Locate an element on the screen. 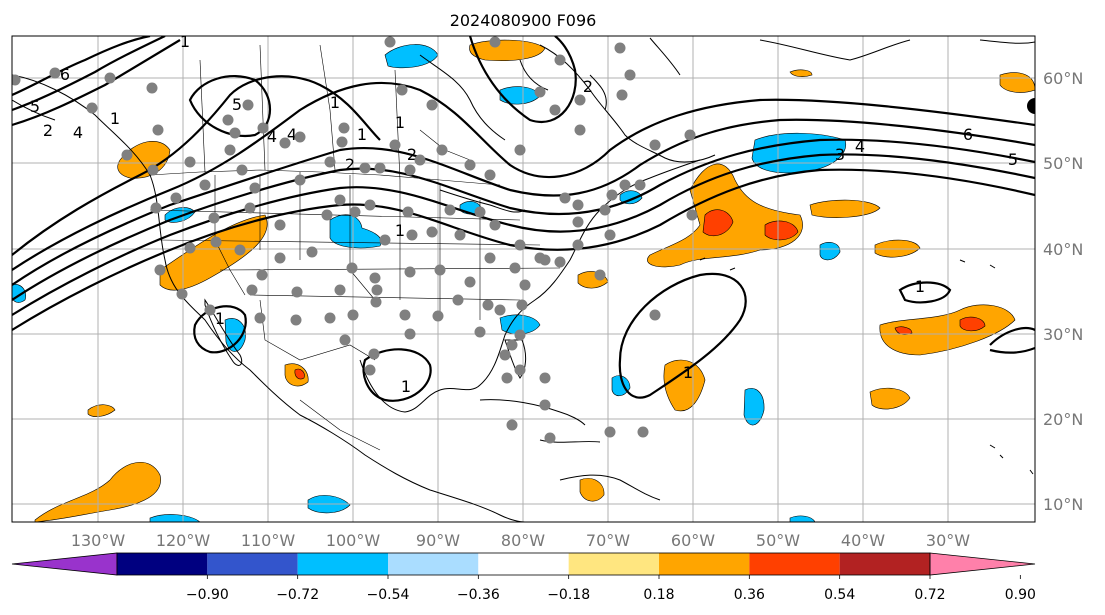 The width and height of the screenshot is (1105, 615). lon-label: 40°W is located at coordinates (863, 540).